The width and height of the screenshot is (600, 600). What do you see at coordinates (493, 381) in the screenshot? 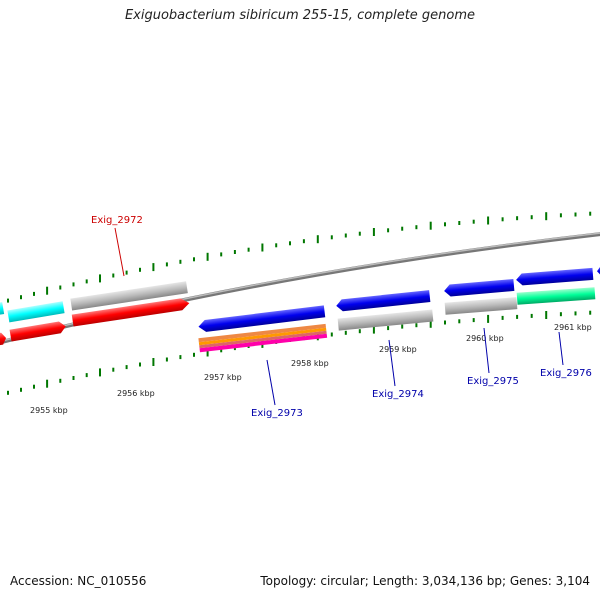
I see `gene-label-exig-2975: Exig_2975` at bounding box center [493, 381].